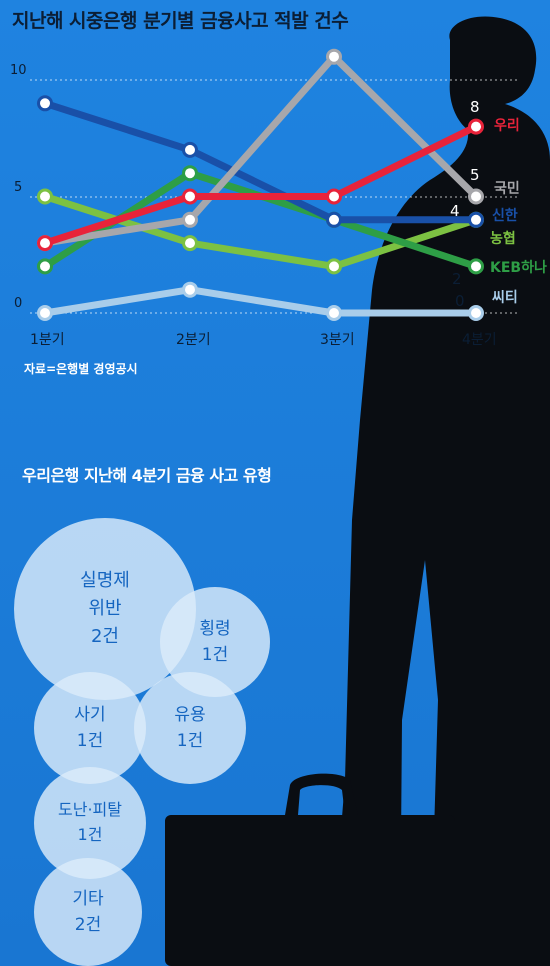 This screenshot has height=966, width=550. What do you see at coordinates (190, 728) in the screenshot?
I see `bubble-3: 유용 1건` at bounding box center [190, 728].